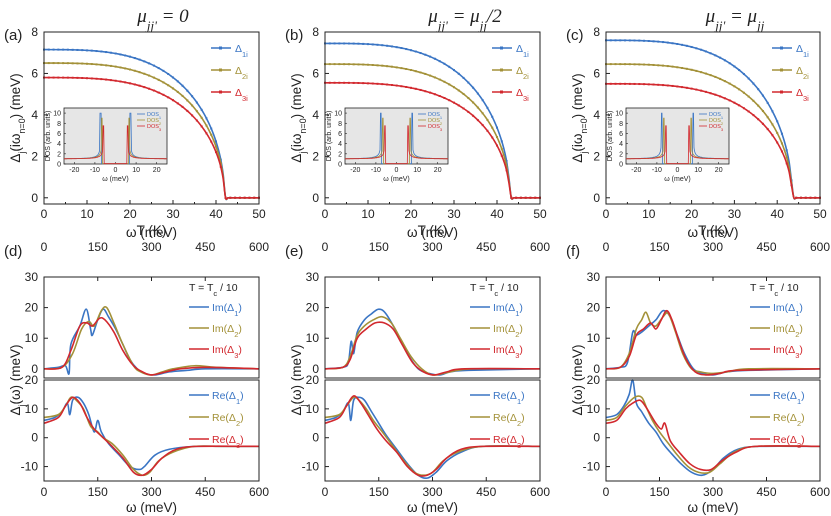 The width and height of the screenshot is (831, 516). Describe the element at coordinates (713, 327) in the screenshot. I see `im-plot-frame` at that location.